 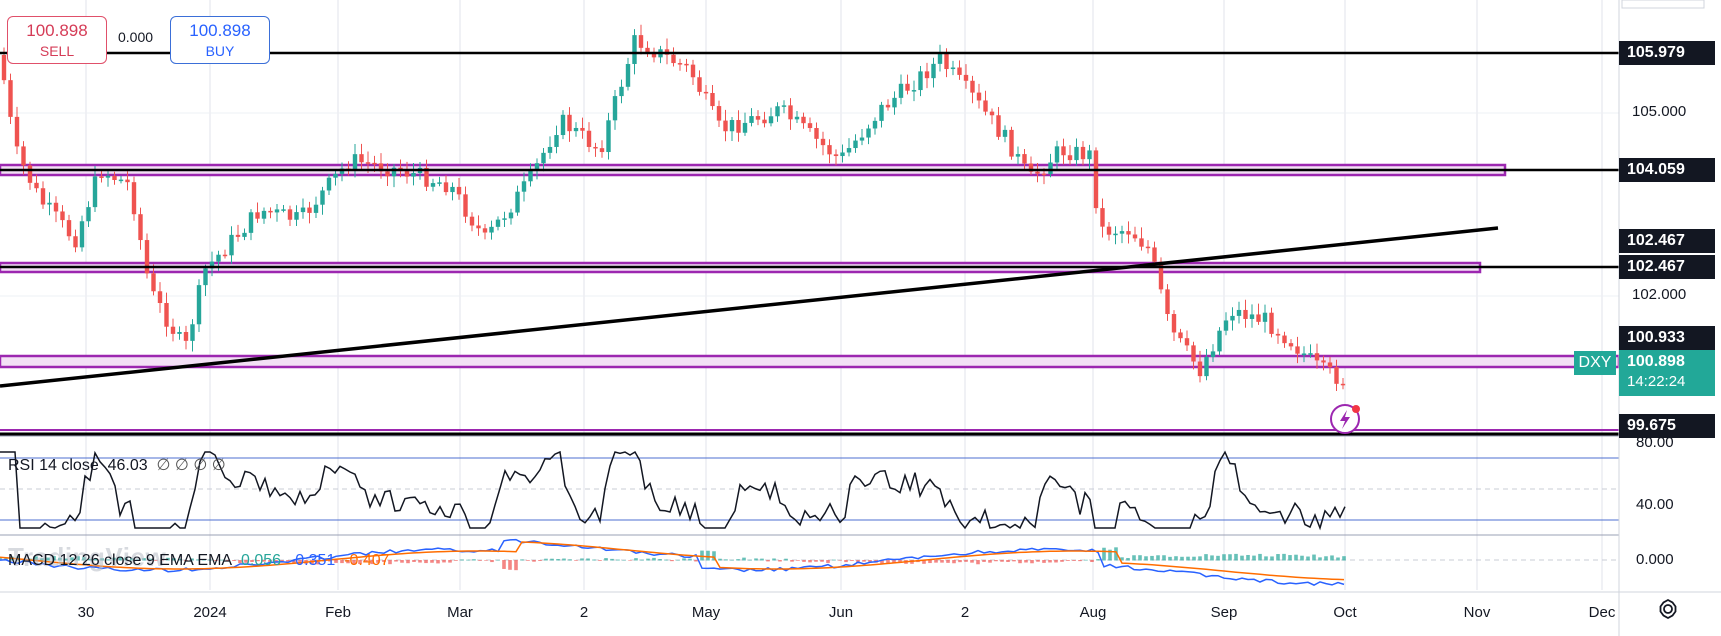 I want to click on buy-button: 100.898 BUY, so click(x=220, y=40).